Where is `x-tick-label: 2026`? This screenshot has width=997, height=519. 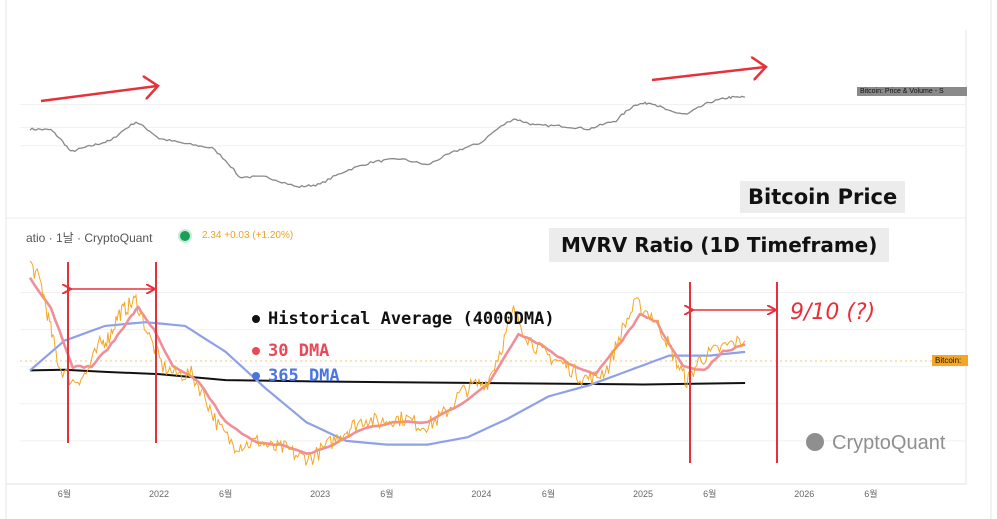
x-tick-label: 2026 is located at coordinates (804, 494).